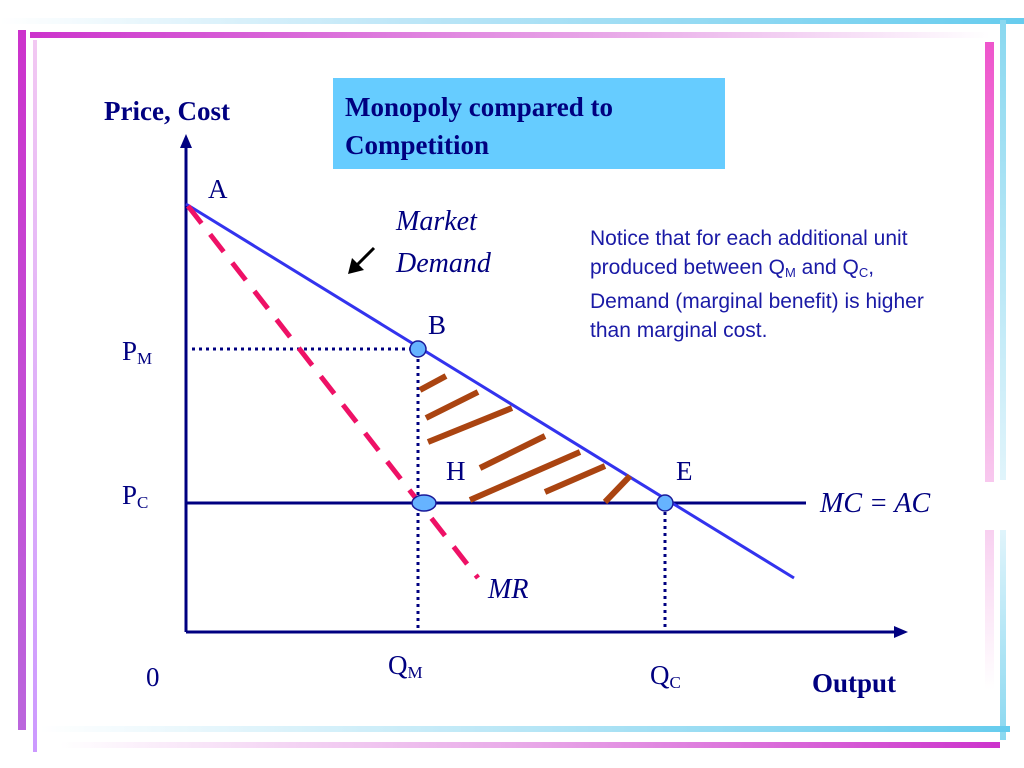 Image resolution: width=1024 pixels, height=768 pixels. What do you see at coordinates (130, 351) in the screenshot?
I see `pm-label-base: P` at bounding box center [130, 351].